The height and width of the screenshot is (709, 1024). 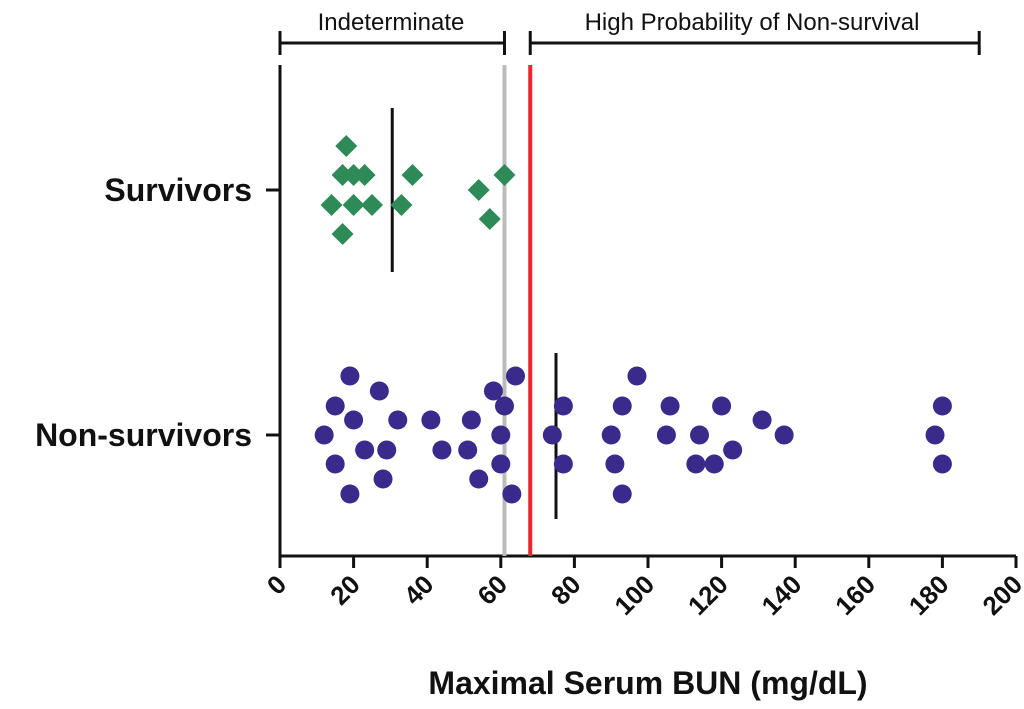 I want to click on x-tick-label: 0, so click(x=276, y=584).